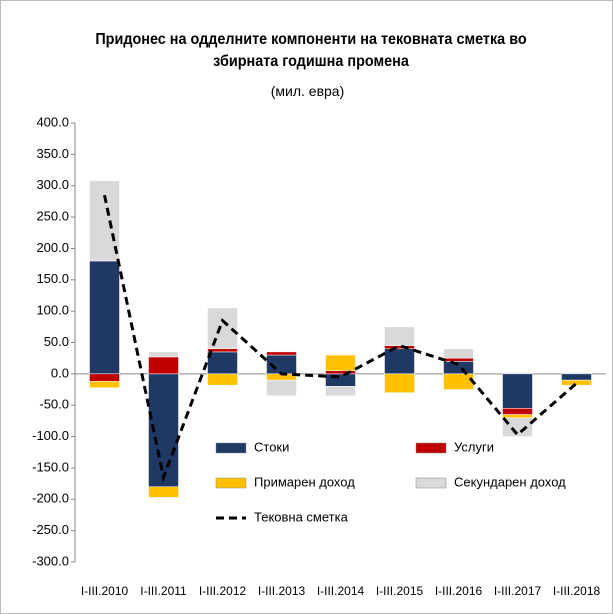  Describe the element at coordinates (52, 153) in the screenshot. I see `y-tick-label: 350.0` at that location.